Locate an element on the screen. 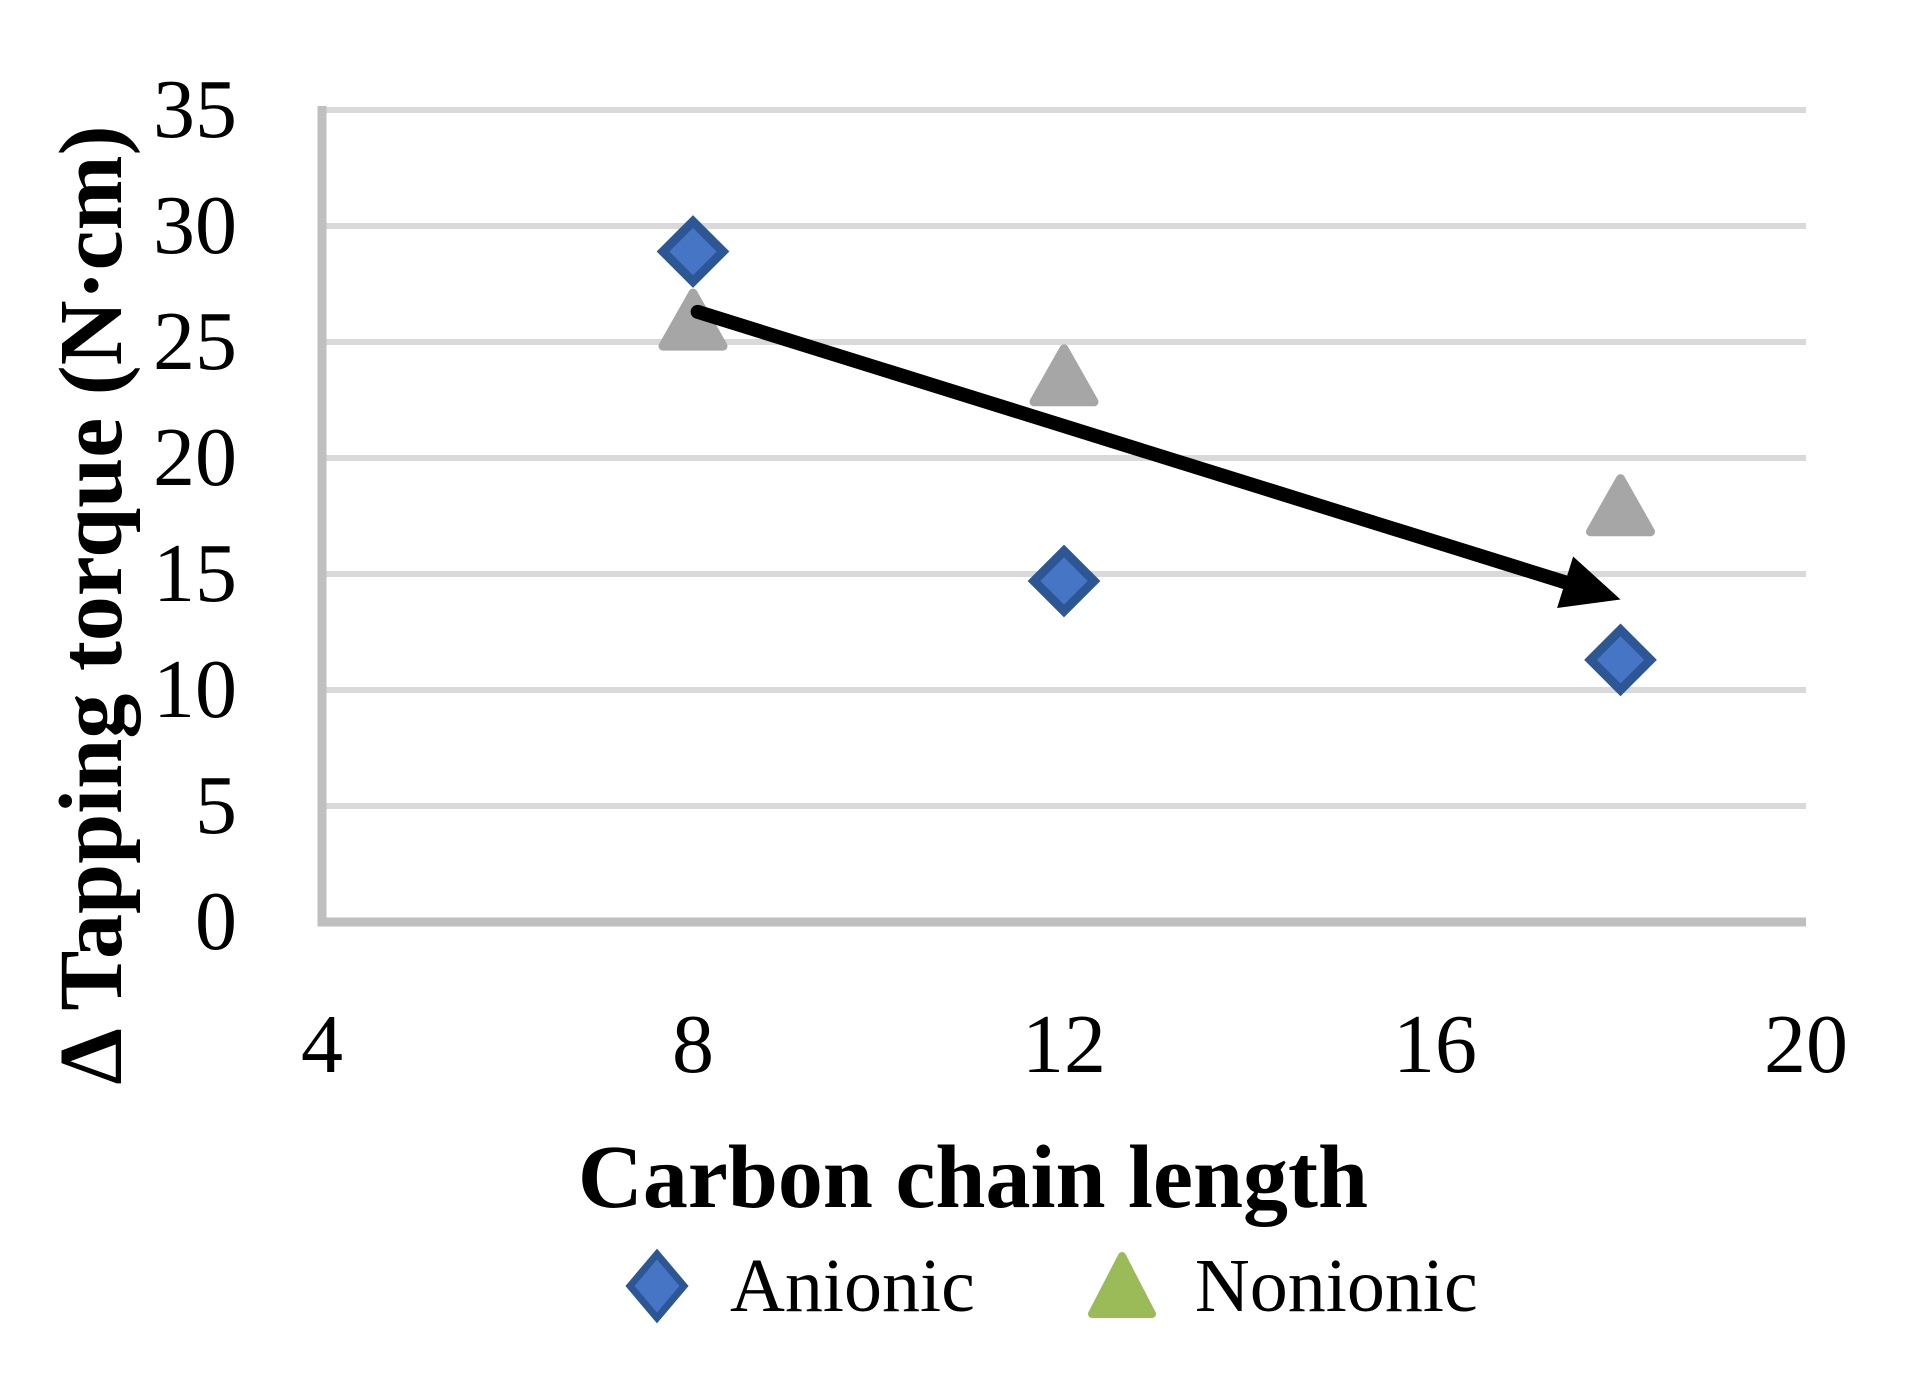 The height and width of the screenshot is (1378, 1912). legend-item-anionic: Anionic is located at coordinates (797, 1286).